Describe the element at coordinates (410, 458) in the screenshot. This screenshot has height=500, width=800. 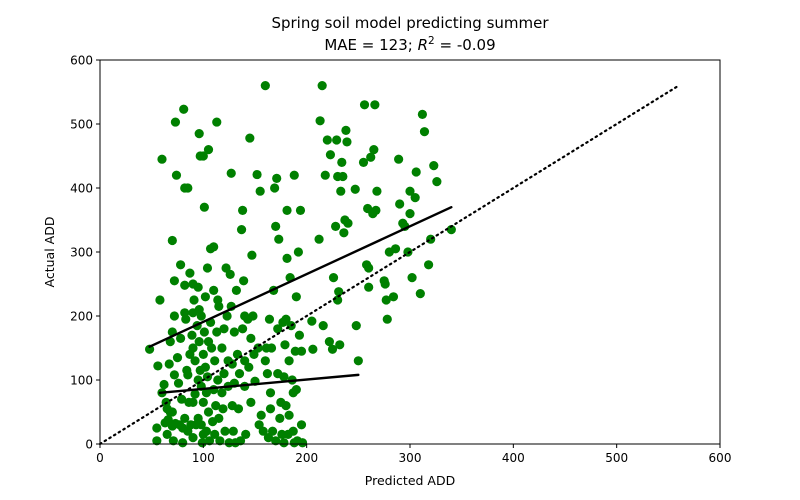
I see `x-tick-label: 300` at that location.